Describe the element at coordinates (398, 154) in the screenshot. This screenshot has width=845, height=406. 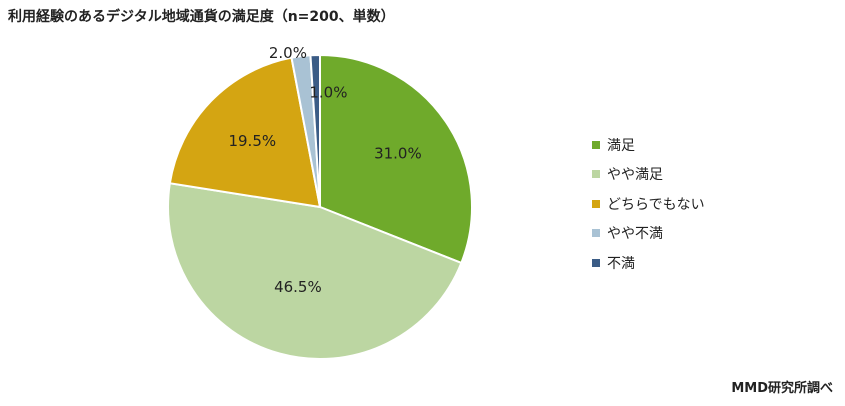
I see `slice-label-1: 31.0%` at that location.